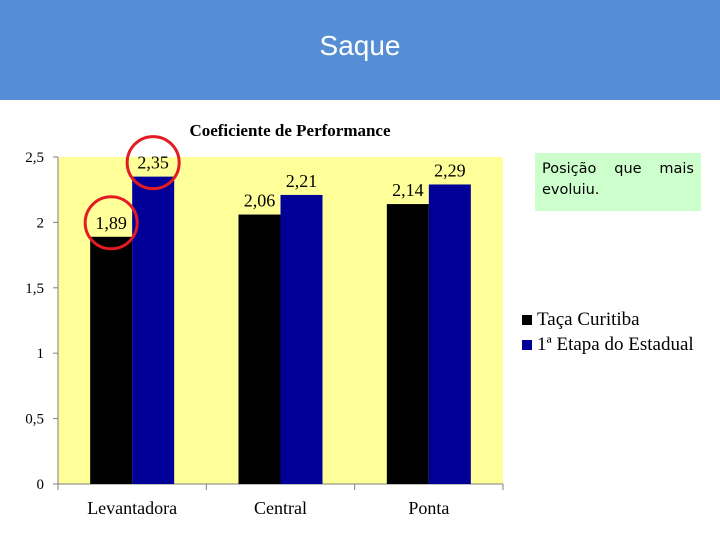 The image size is (720, 540). I want to click on y-ticks: 0 0,5 1 1,5 2 2,5, so click(41, 321).